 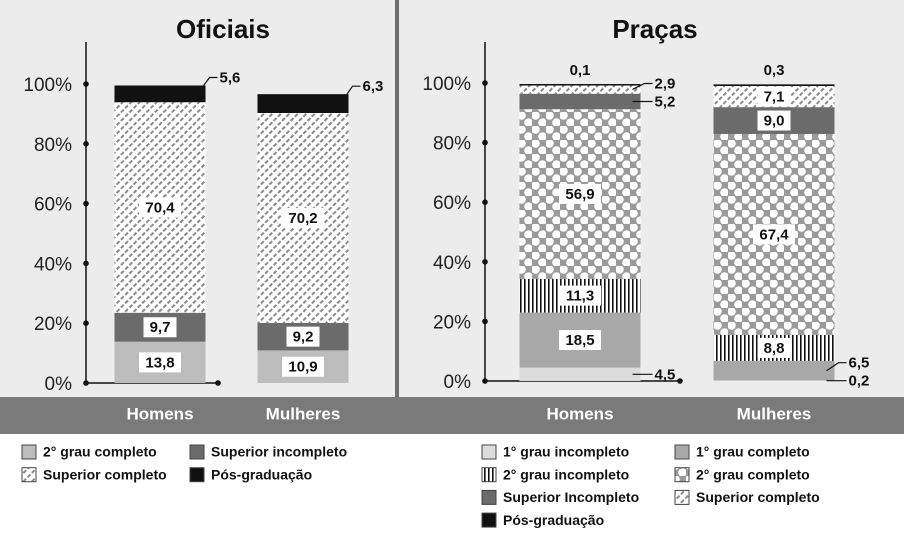 What do you see at coordinates (753, 452) in the screenshot?
I see `legend-label: 1° grau completo` at bounding box center [753, 452].